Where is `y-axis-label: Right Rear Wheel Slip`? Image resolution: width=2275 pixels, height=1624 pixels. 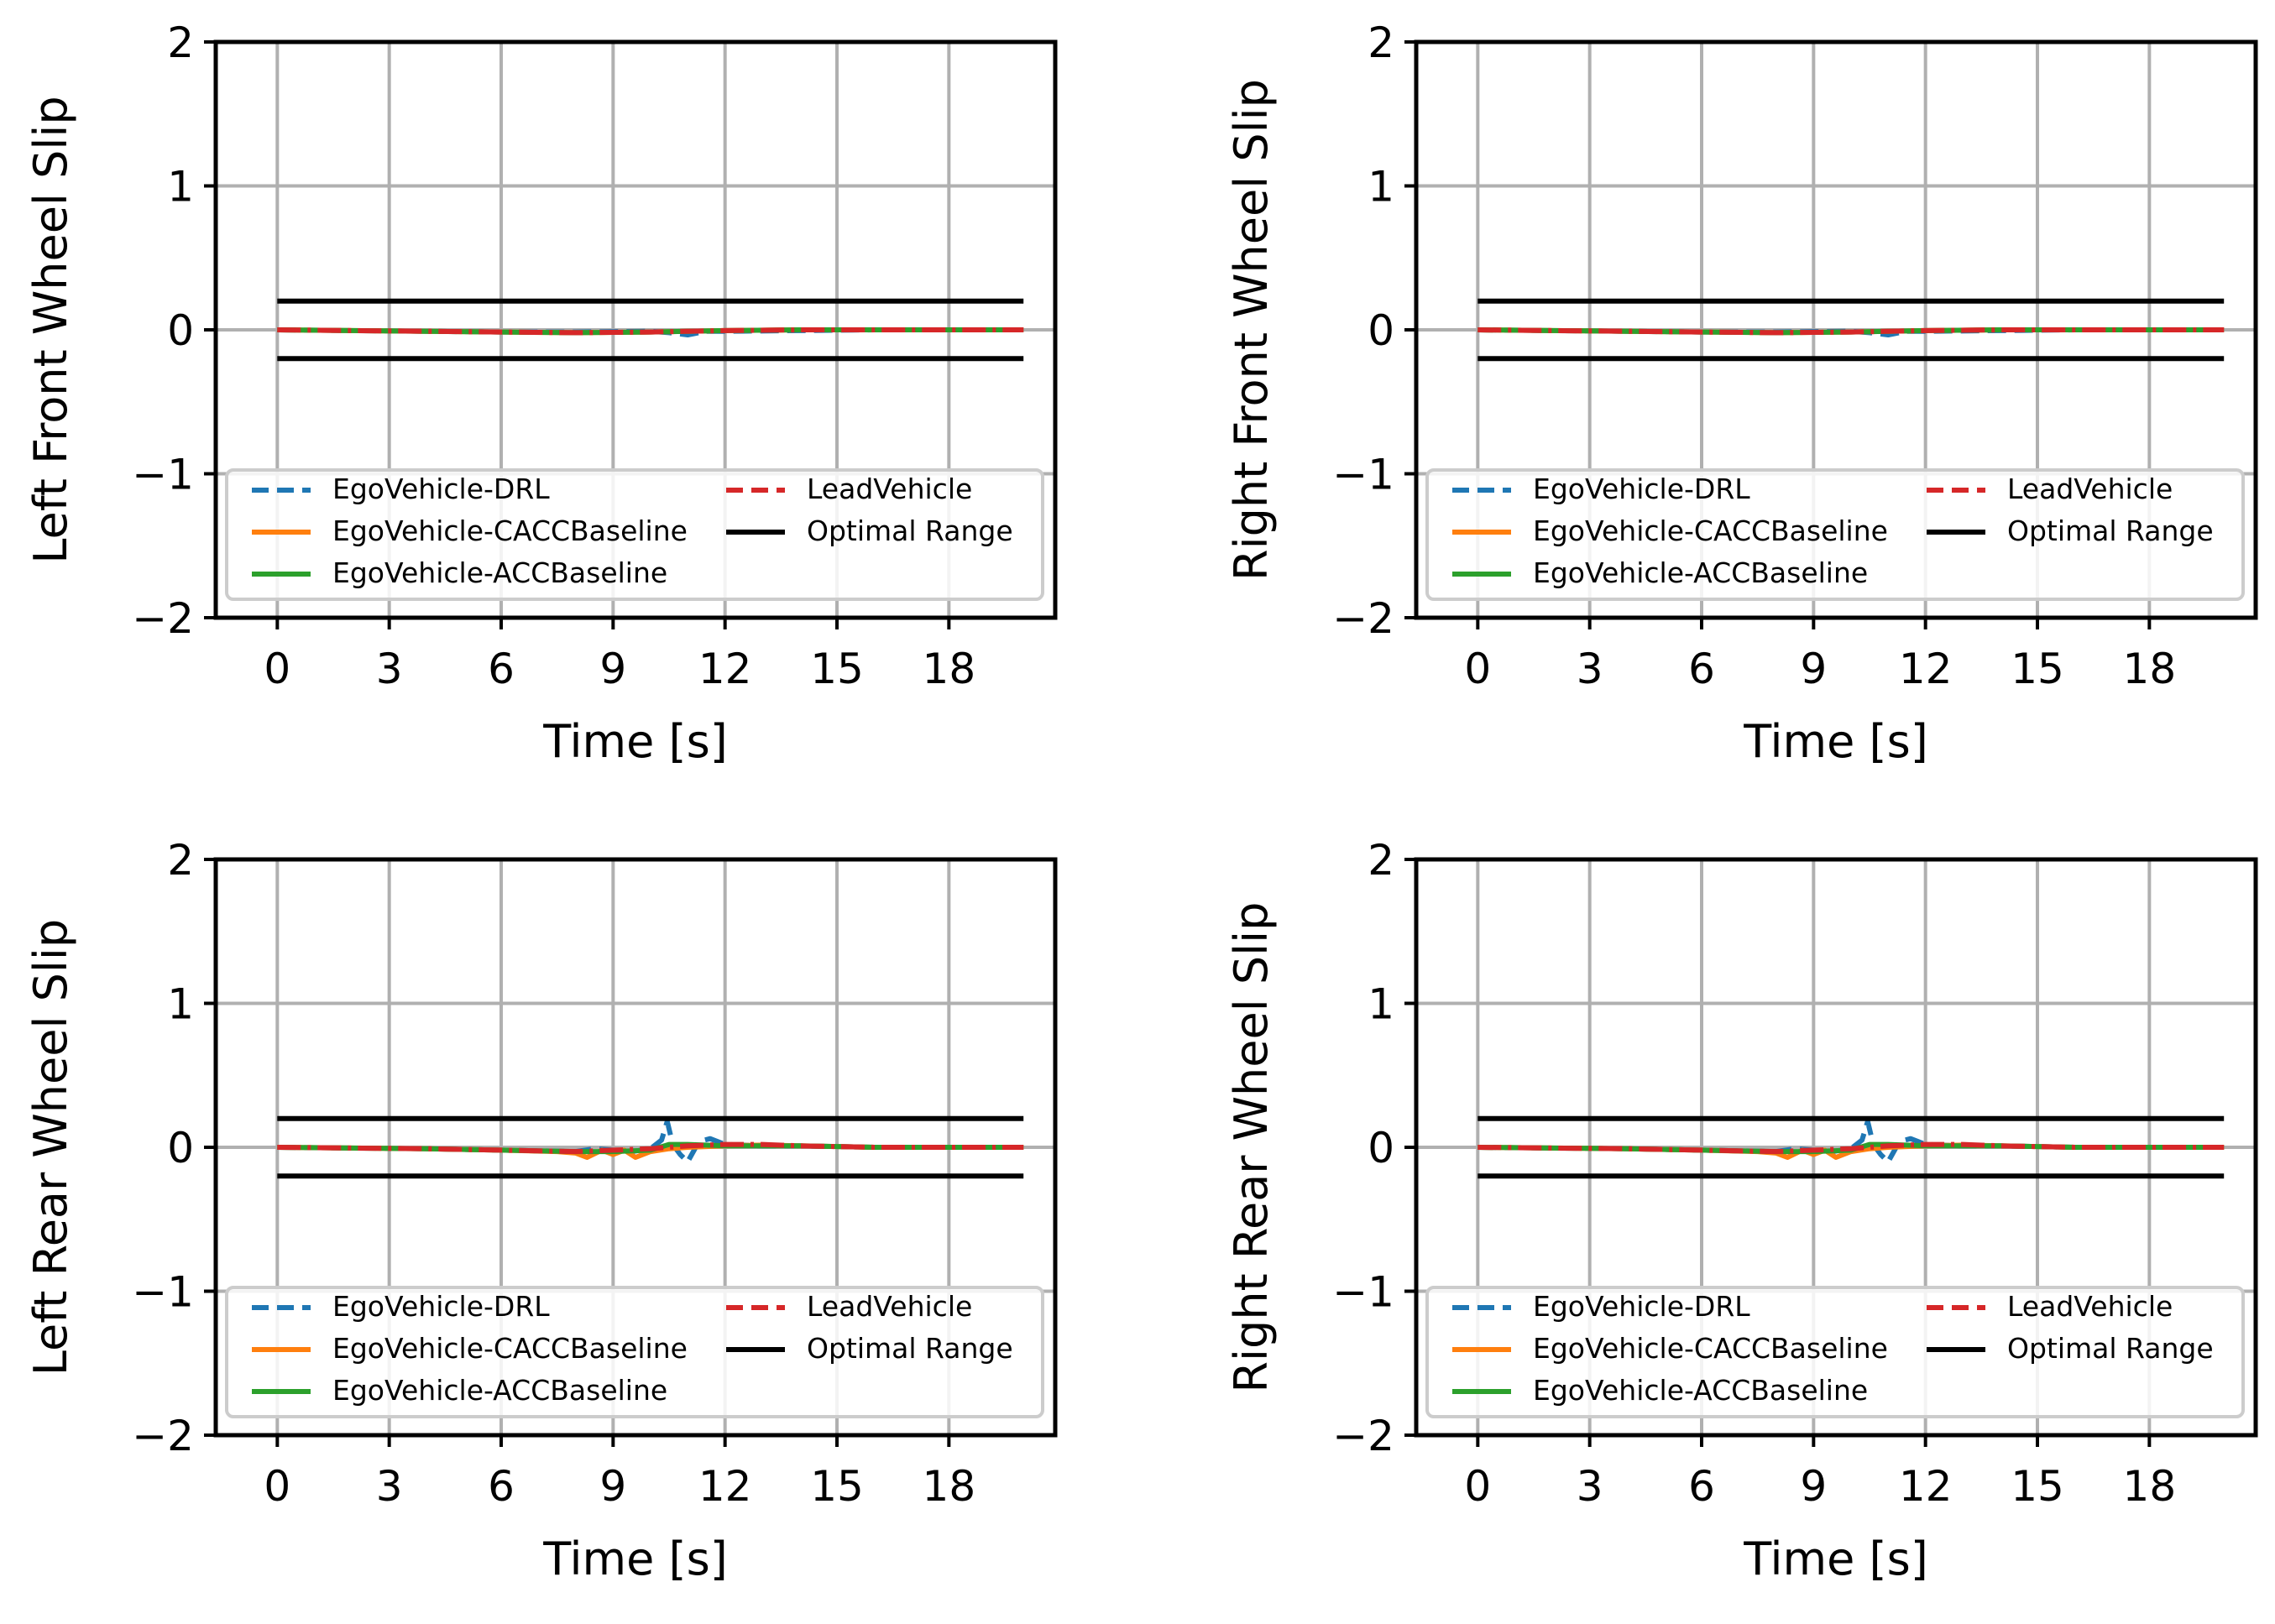
y-axis-label: Right Rear Wheel Slip is located at coordinates (1251, 1147).